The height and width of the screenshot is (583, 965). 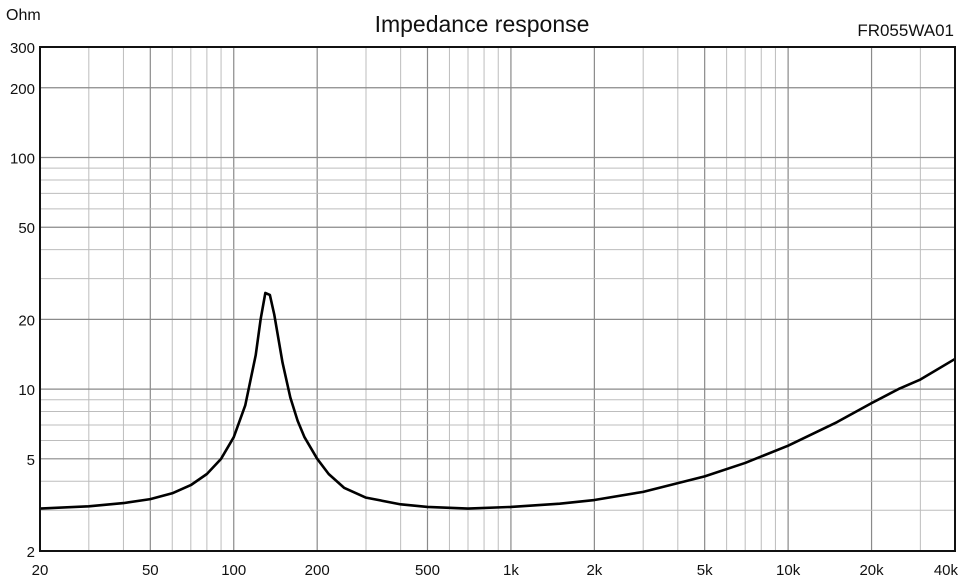 I want to click on y-tick-label: 5, so click(x=31, y=460).